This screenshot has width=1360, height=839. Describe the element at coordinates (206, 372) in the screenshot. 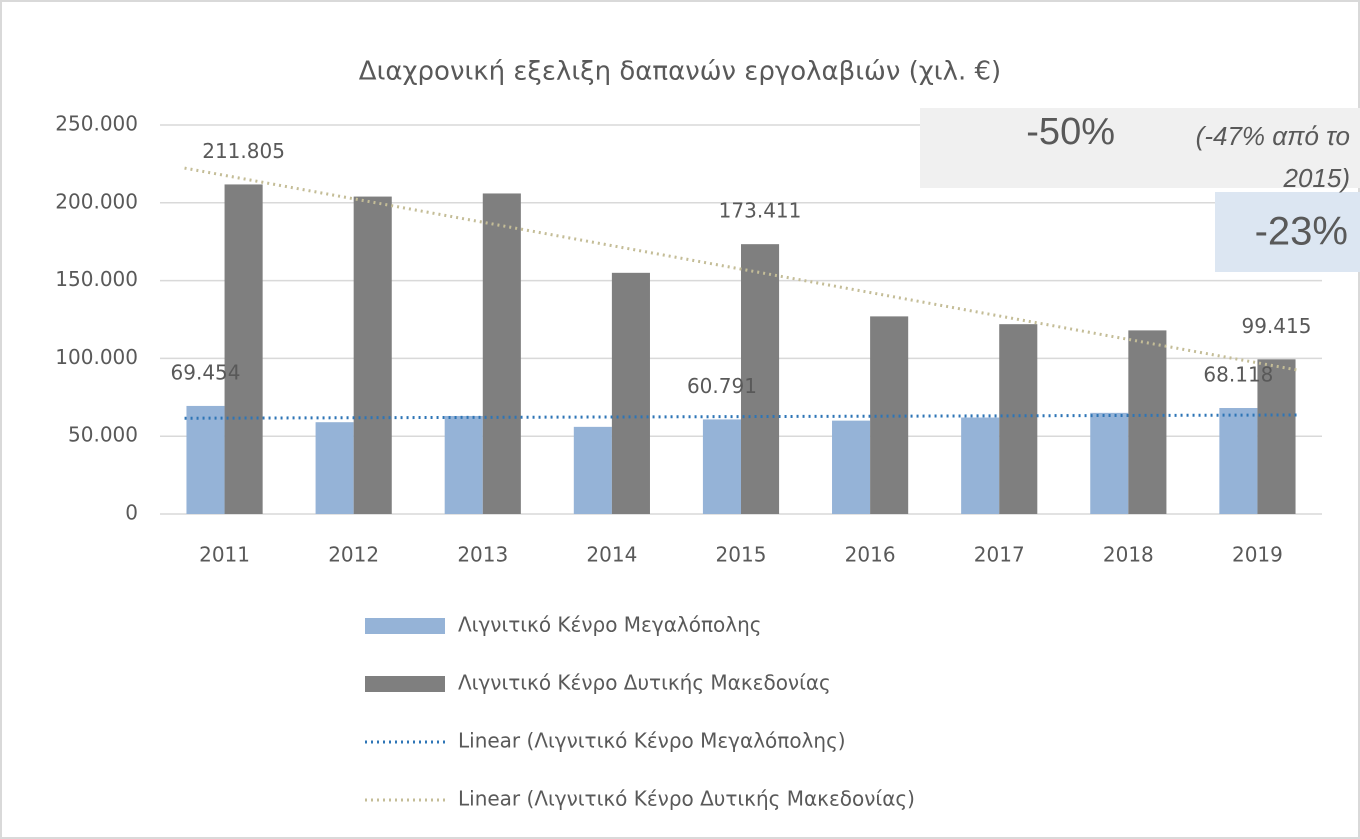

I see `data-label: 69.454` at that location.